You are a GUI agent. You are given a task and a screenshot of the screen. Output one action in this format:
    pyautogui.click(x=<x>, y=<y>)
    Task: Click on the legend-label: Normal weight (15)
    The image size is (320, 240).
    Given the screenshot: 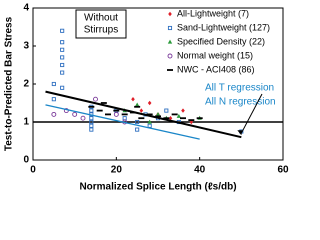 What is the action you would take?
    pyautogui.click(x=215, y=55)
    